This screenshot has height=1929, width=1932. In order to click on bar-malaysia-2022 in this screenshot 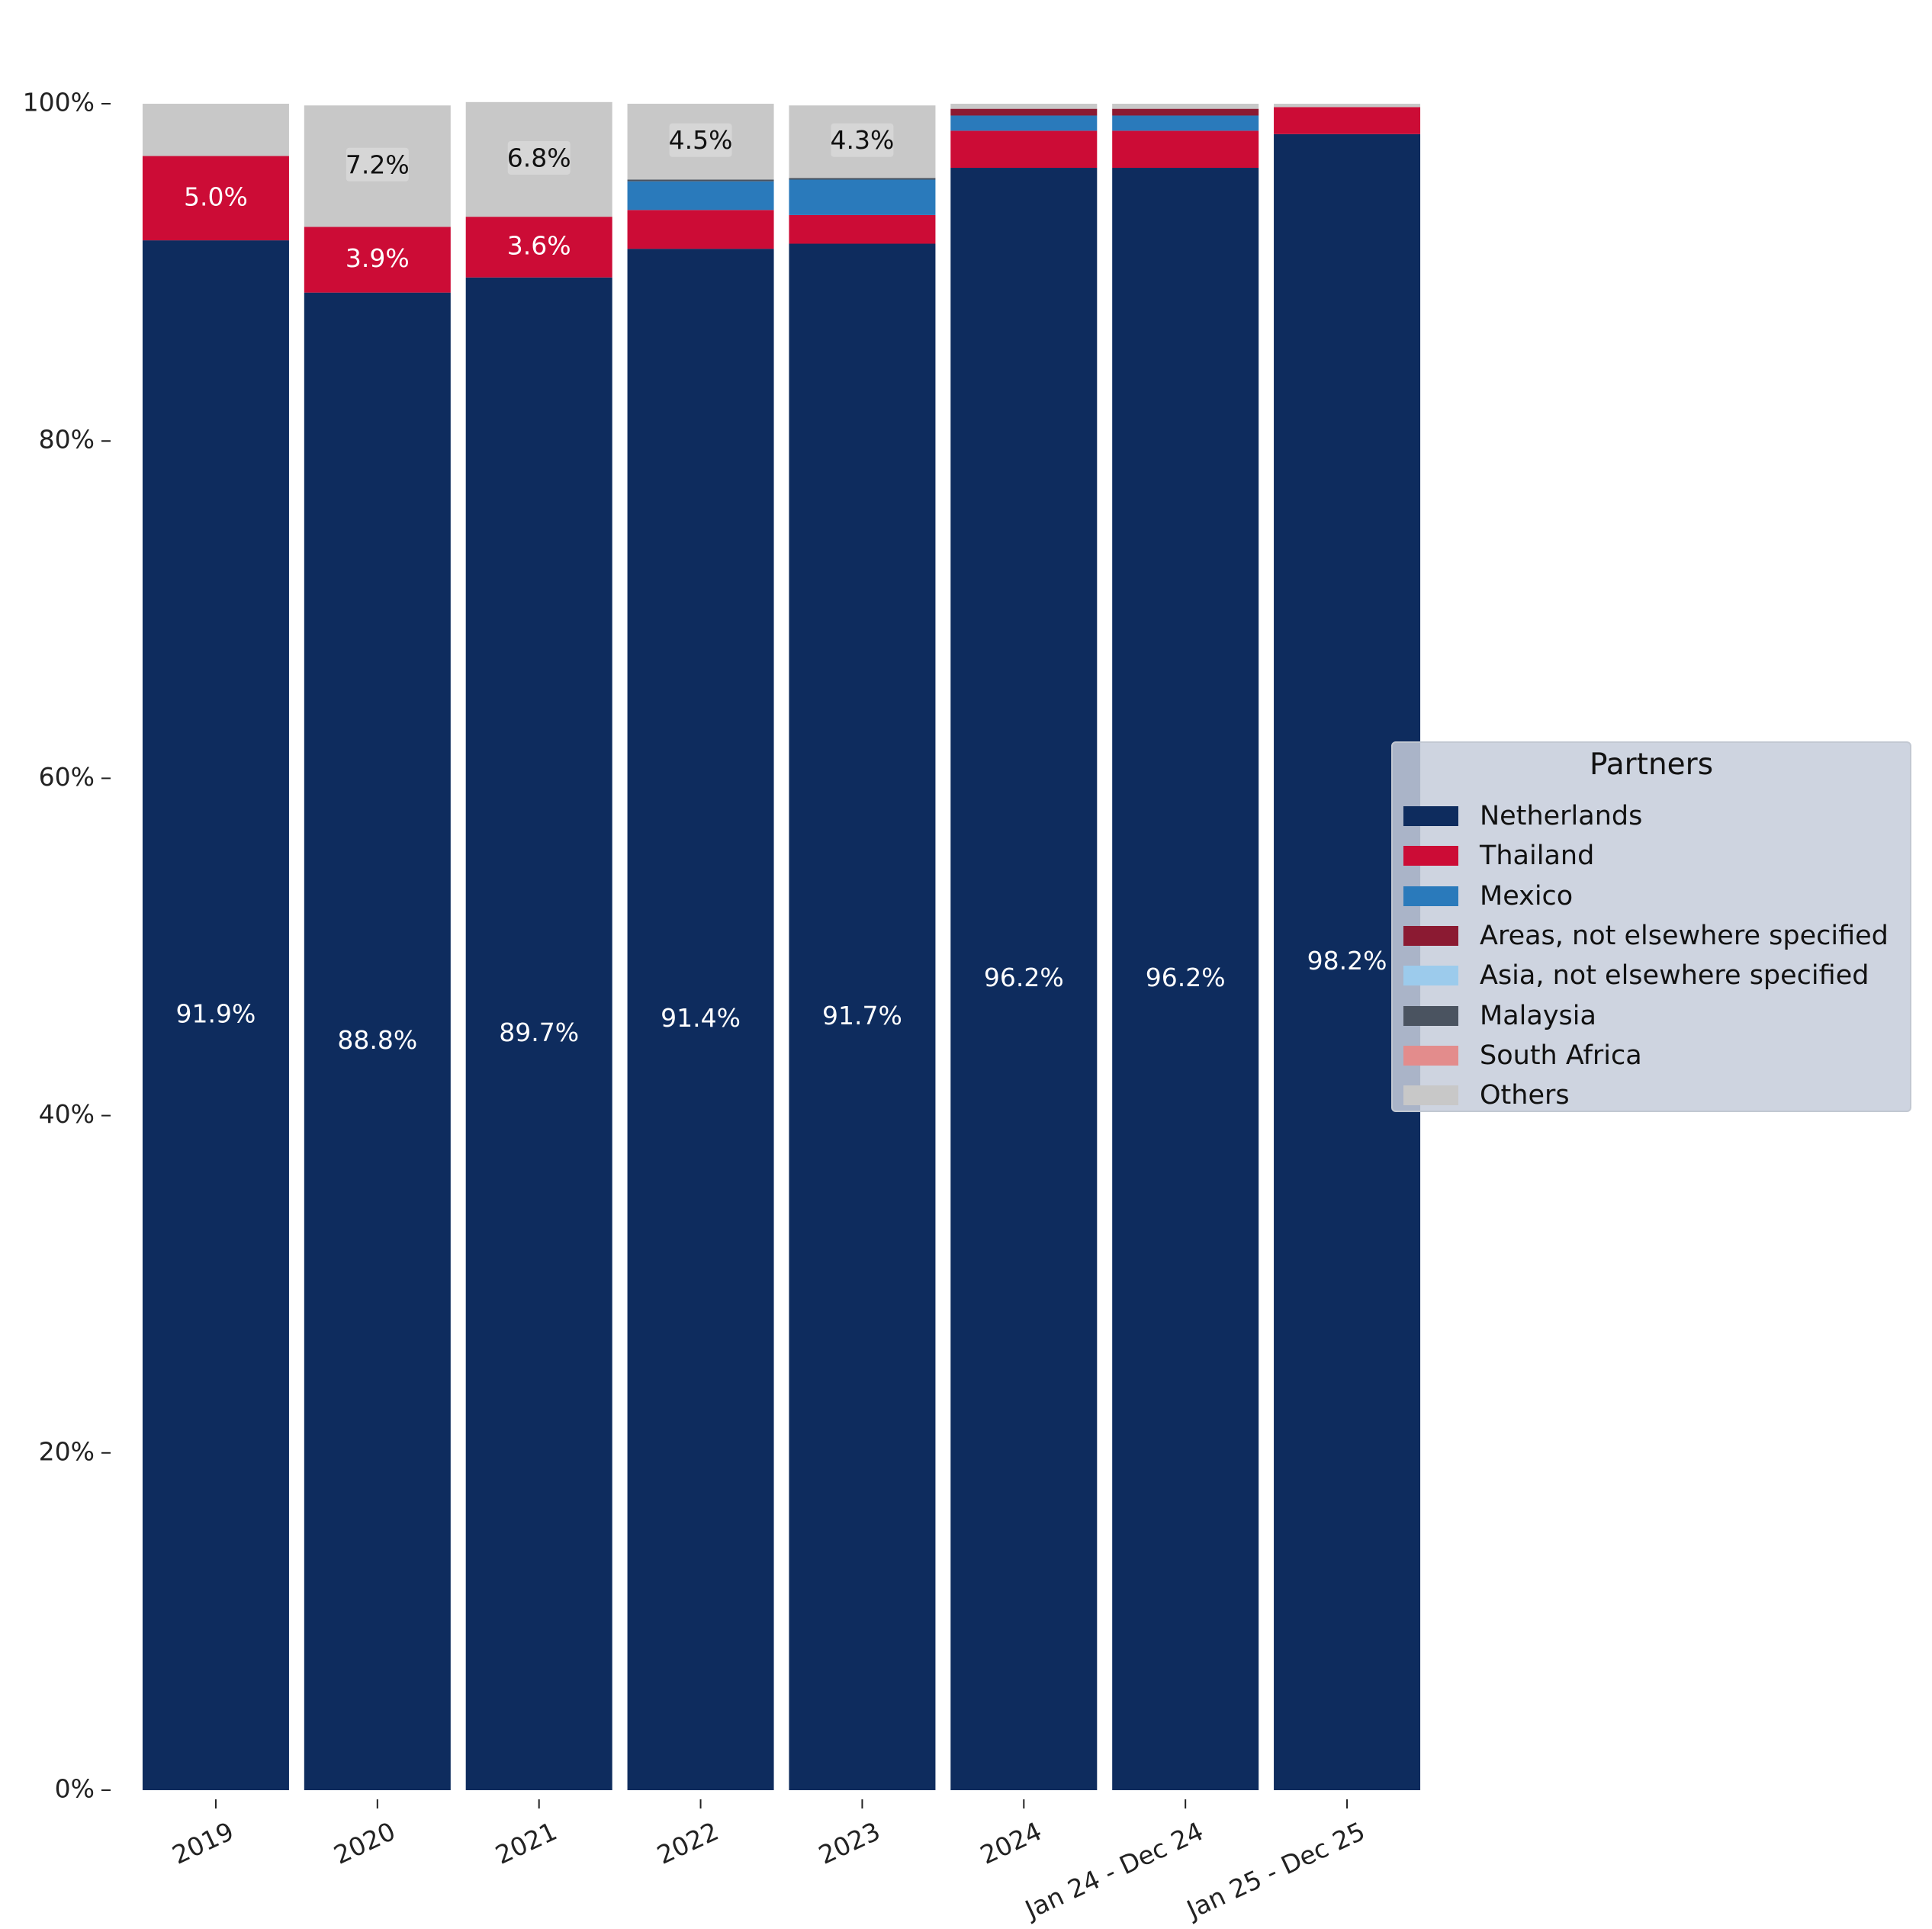, I will do `click(700, 180)`.